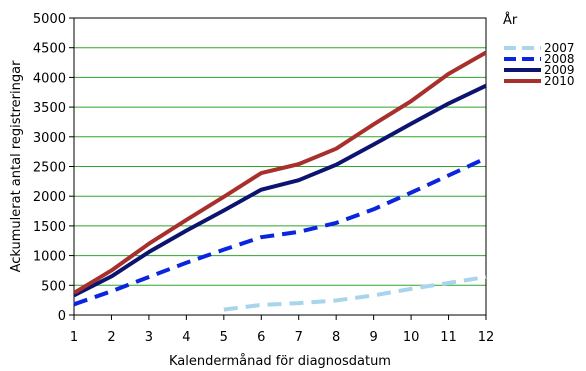 The height and width of the screenshot is (371, 586). What do you see at coordinates (559, 70) in the screenshot?
I see `legend-label-2009: 2009` at bounding box center [559, 70].